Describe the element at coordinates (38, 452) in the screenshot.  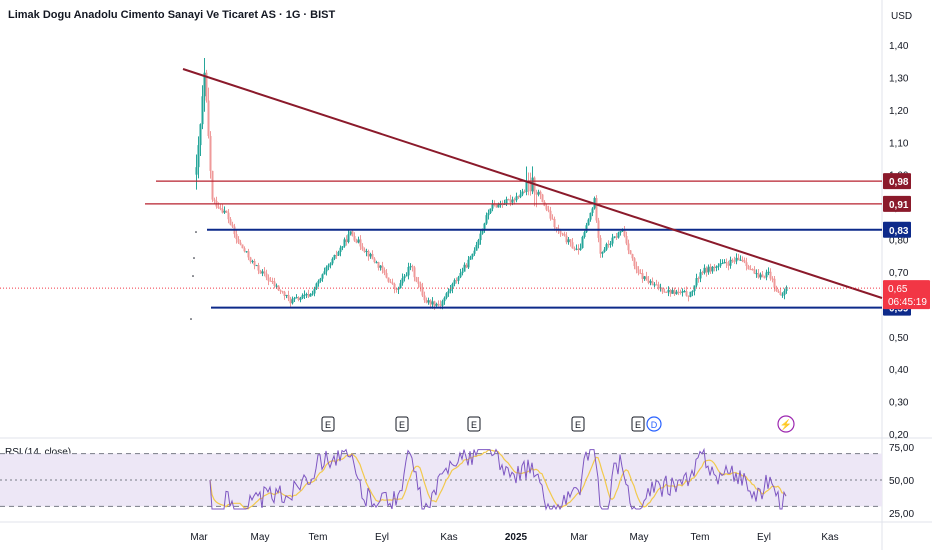
I see `rsi-label: RSI (14, close)` at that location.